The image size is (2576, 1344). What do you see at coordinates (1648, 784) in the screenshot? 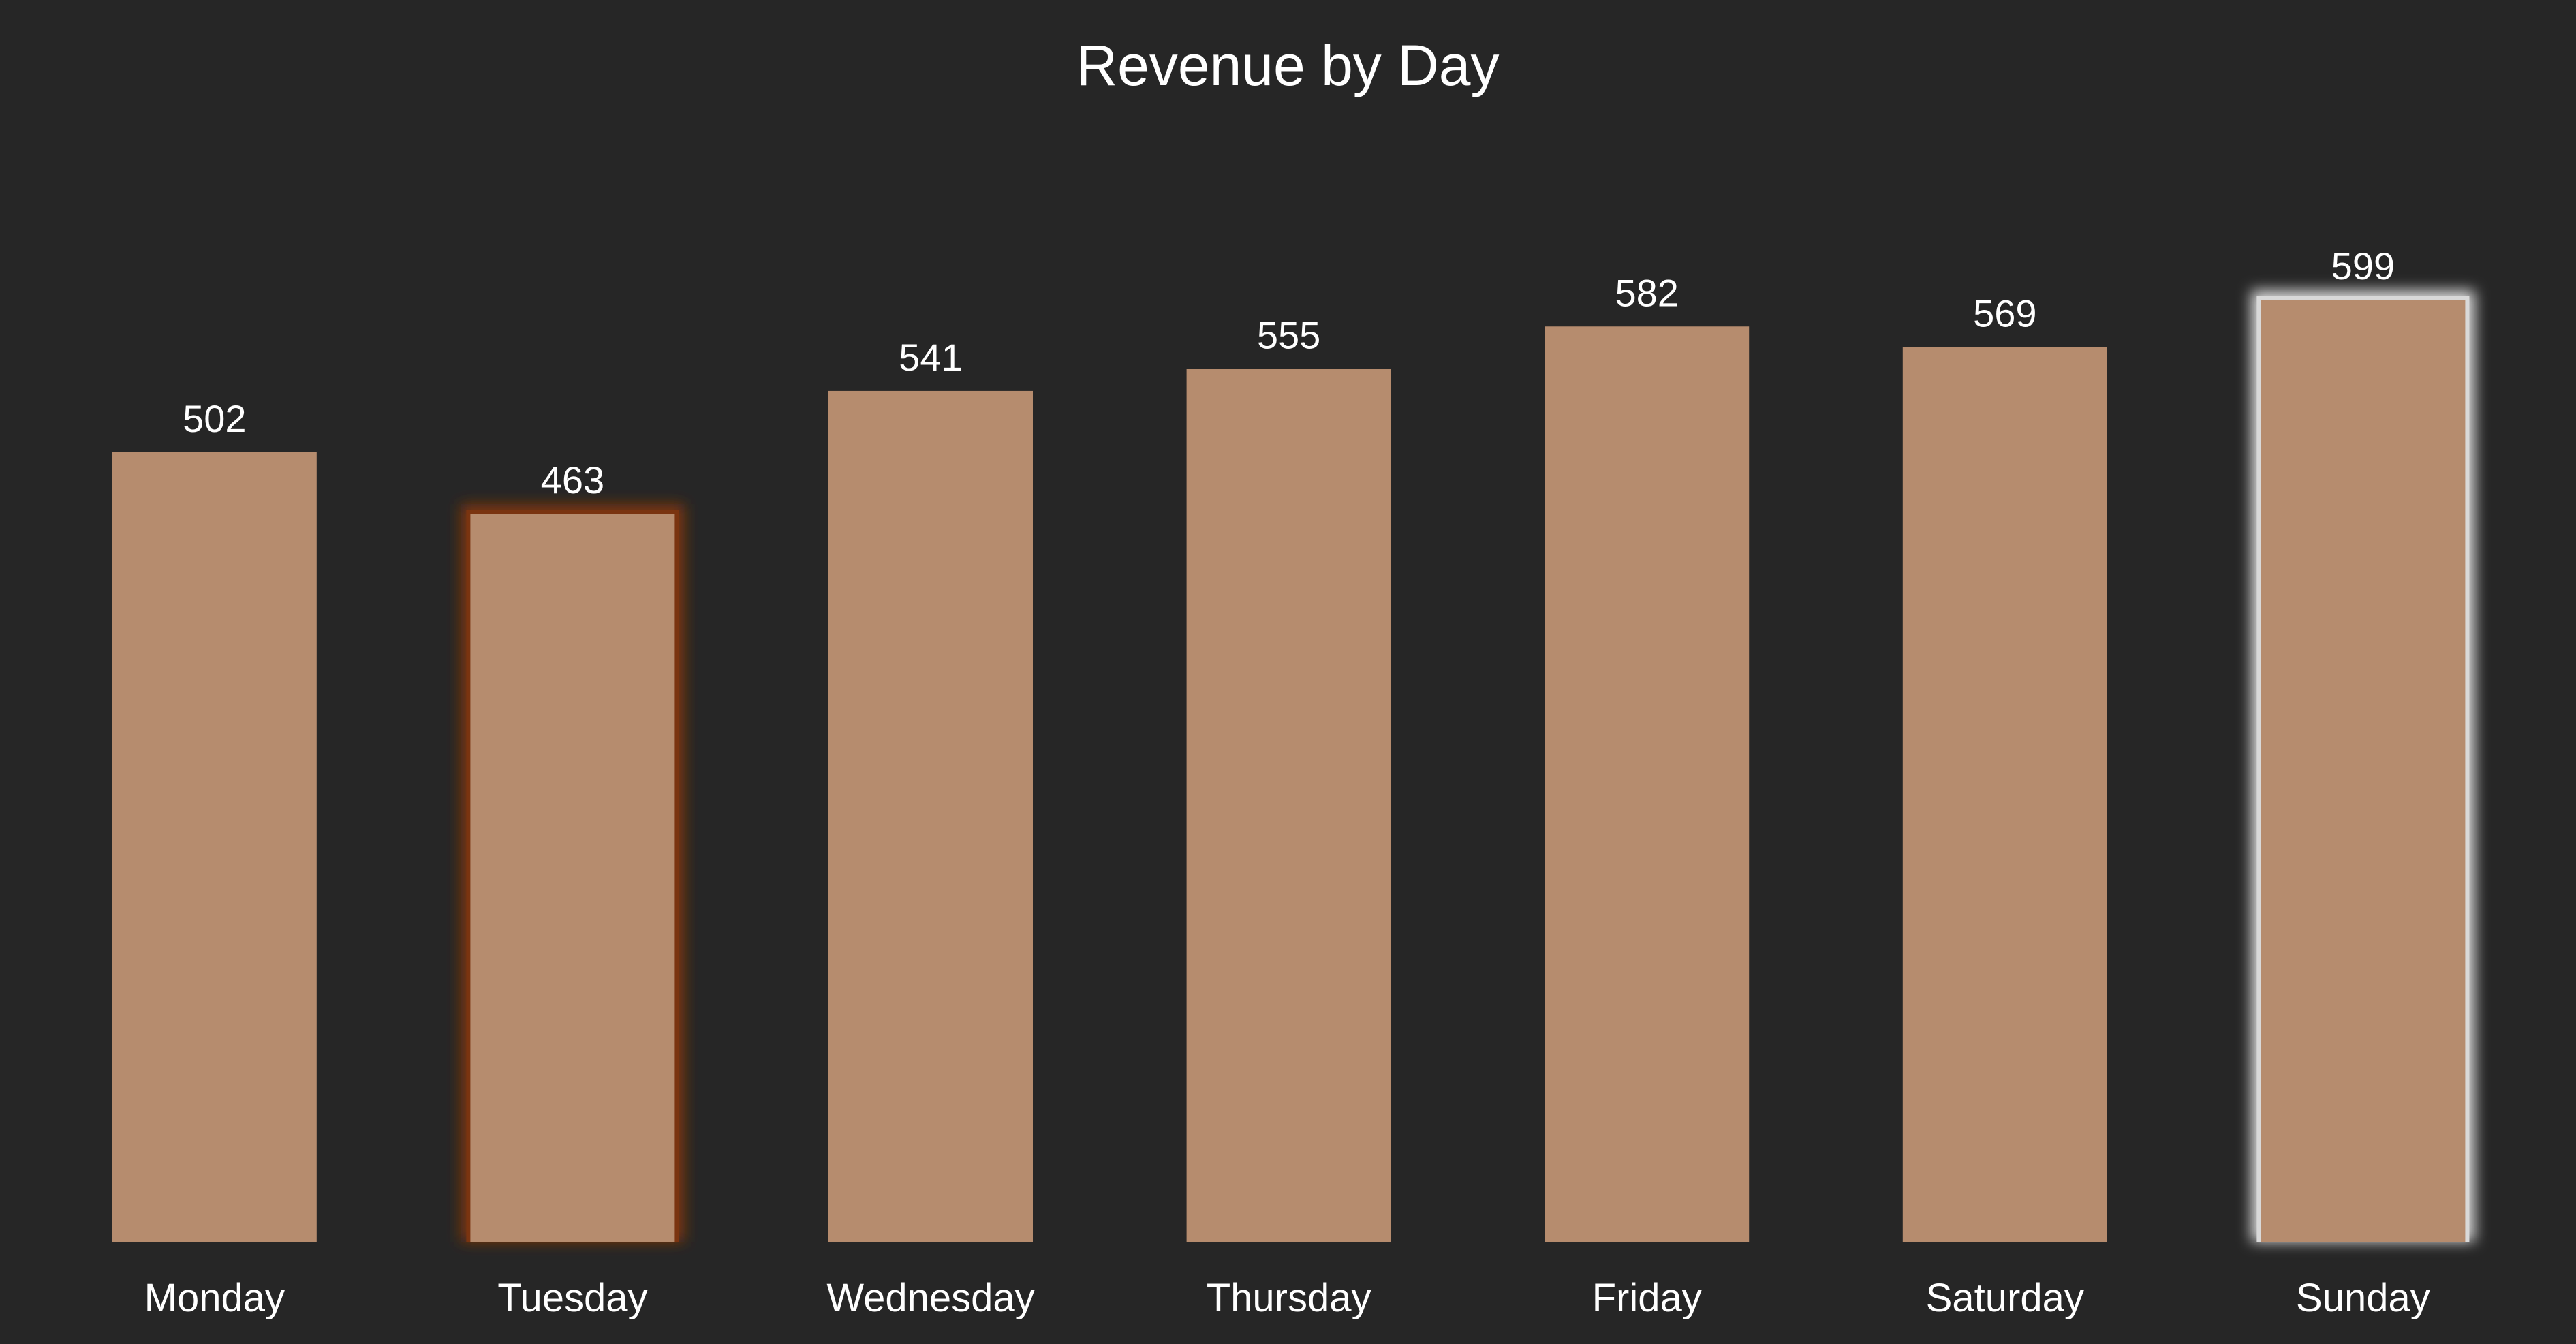
I see `bar-friday` at bounding box center [1648, 784].